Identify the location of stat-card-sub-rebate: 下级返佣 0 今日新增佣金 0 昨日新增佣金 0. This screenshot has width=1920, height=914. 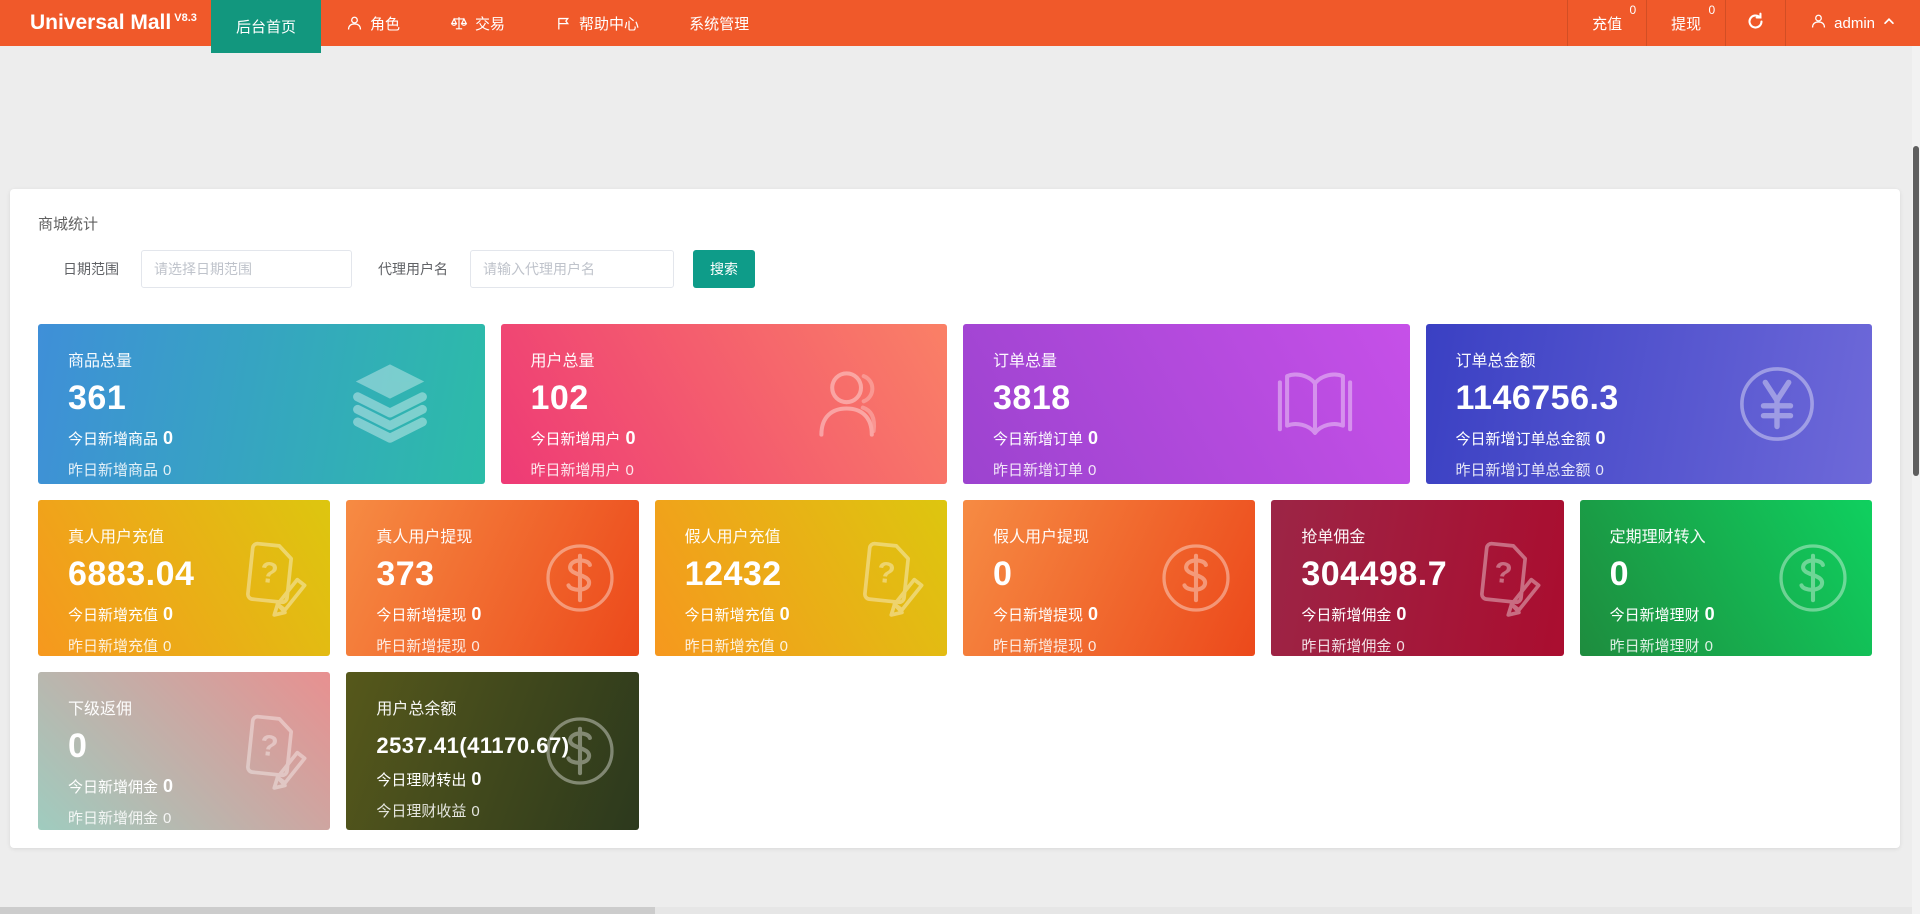
(184, 751).